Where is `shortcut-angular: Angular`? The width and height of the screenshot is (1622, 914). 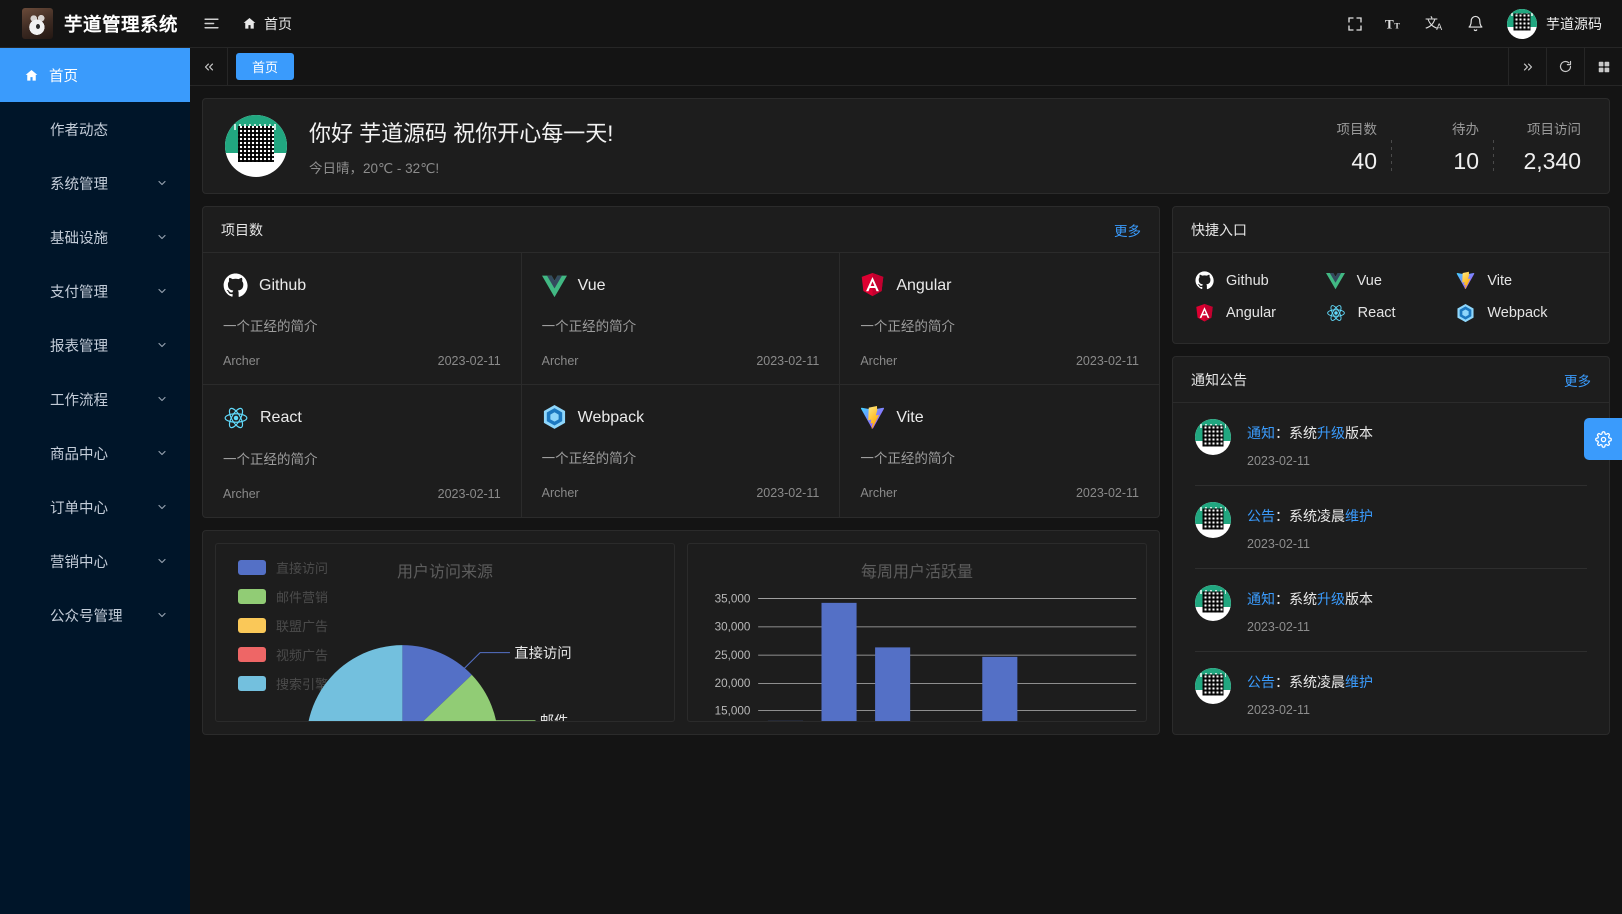
shortcut-angular: Angular is located at coordinates (1260, 313).